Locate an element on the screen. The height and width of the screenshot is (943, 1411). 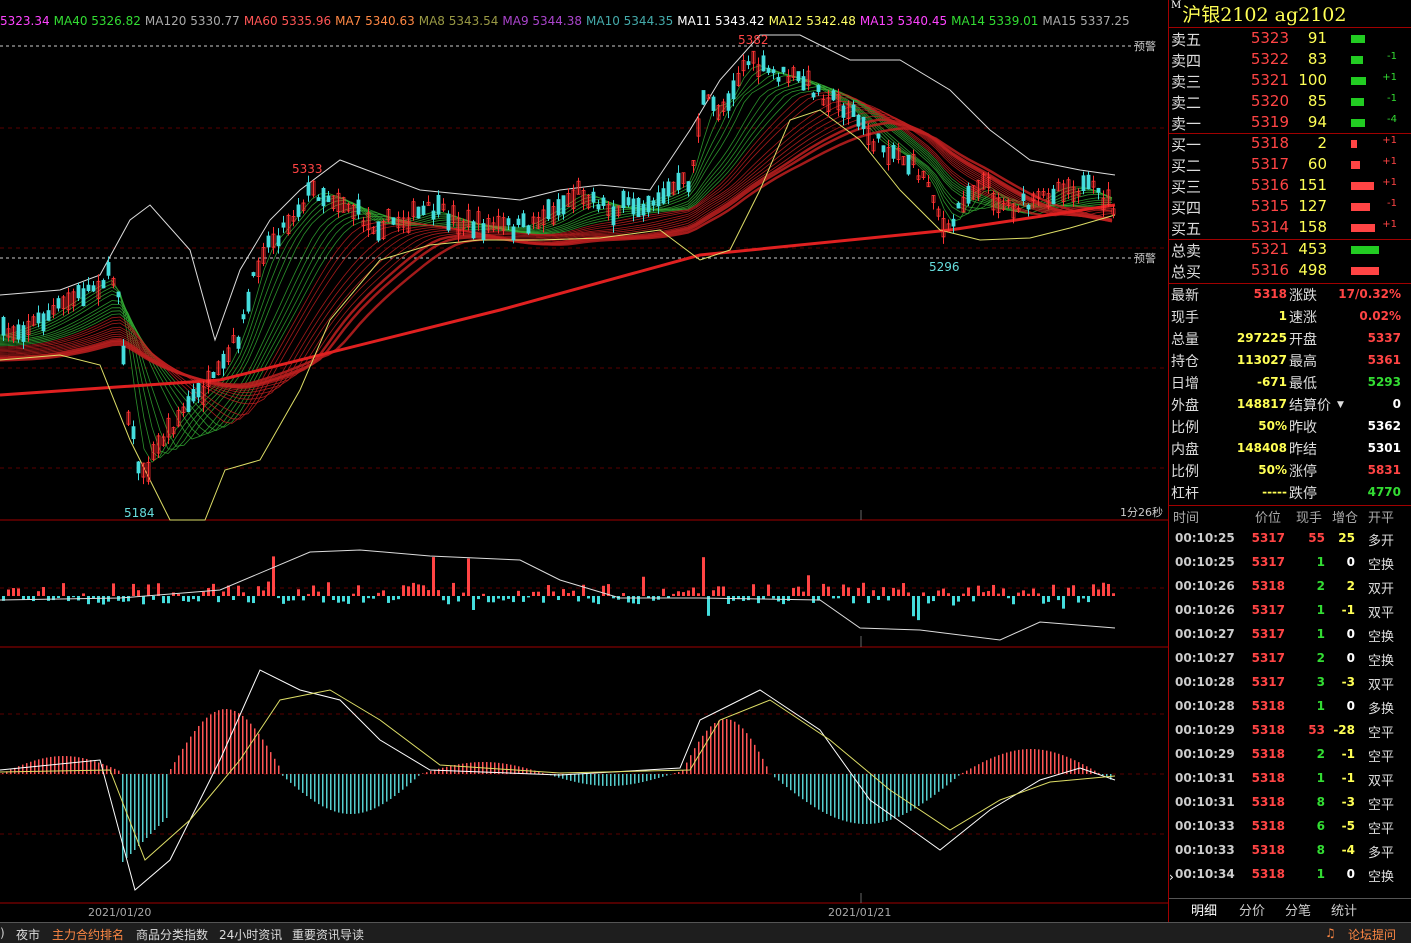
instrument-title: M沪银2102 ag2102 is located at coordinates (1291, 13).